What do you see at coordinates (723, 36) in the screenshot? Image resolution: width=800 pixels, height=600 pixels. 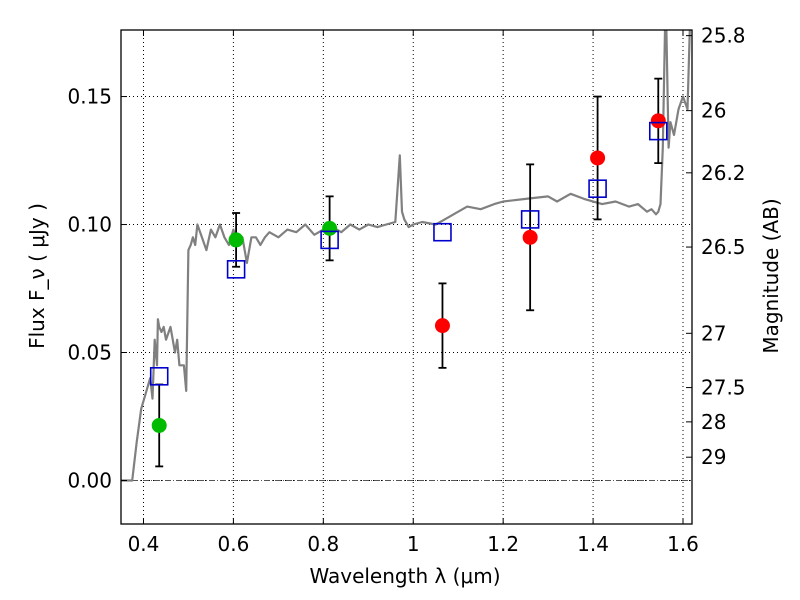 I see `magnitude-tick-label: 25.8` at bounding box center [723, 36].